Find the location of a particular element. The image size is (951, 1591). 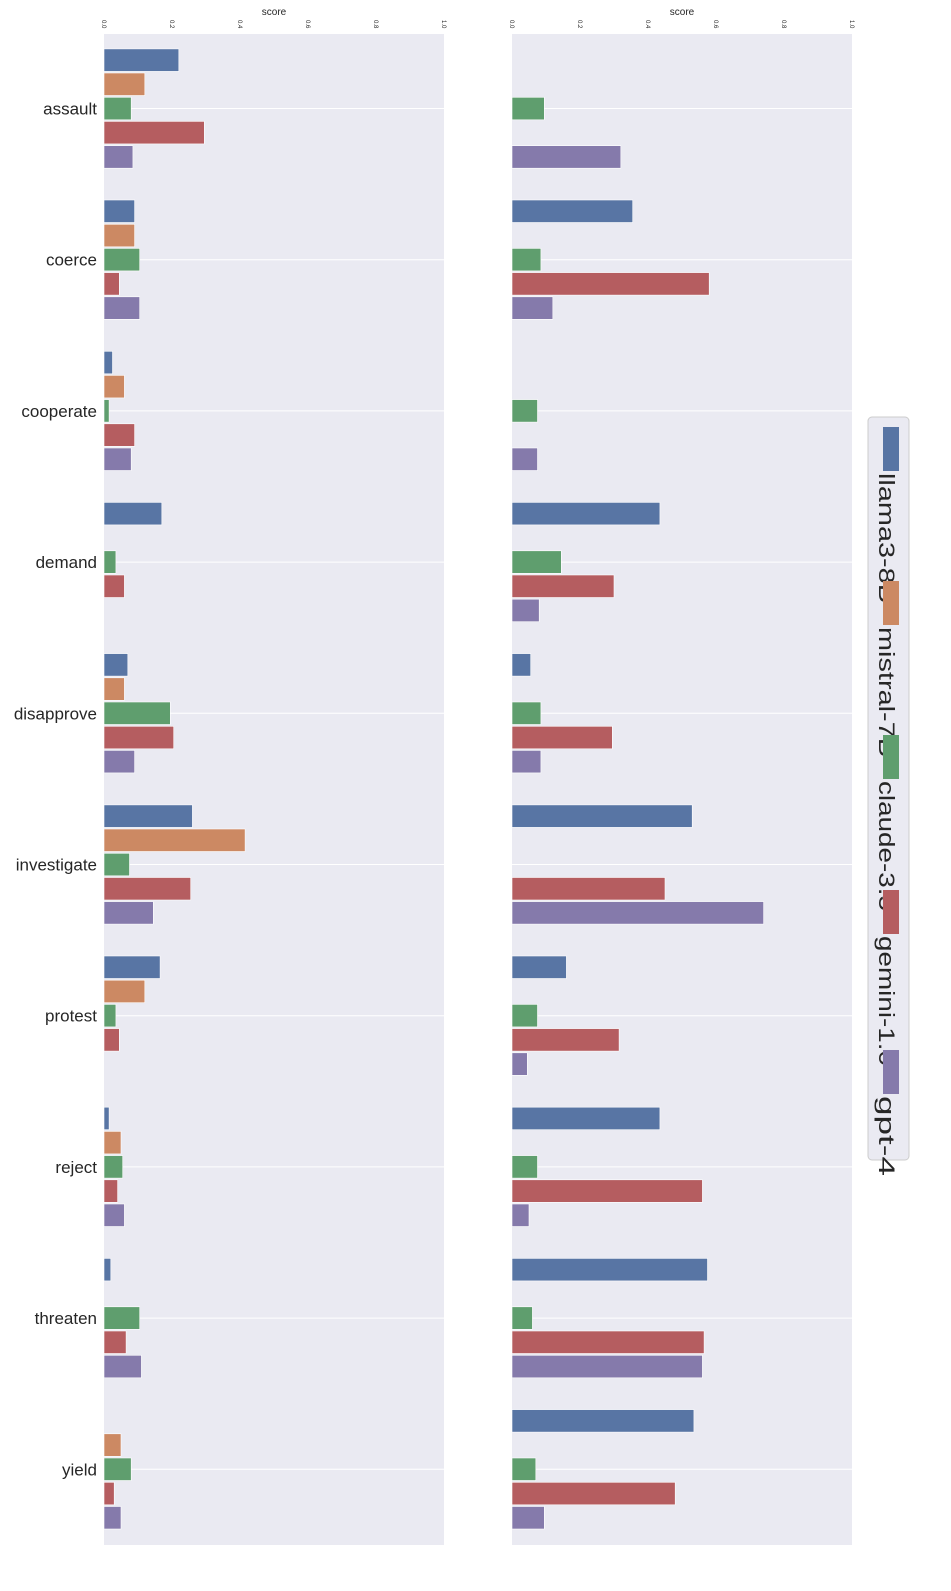

bar-mistral-7B-cooperate is located at coordinates (114, 387).